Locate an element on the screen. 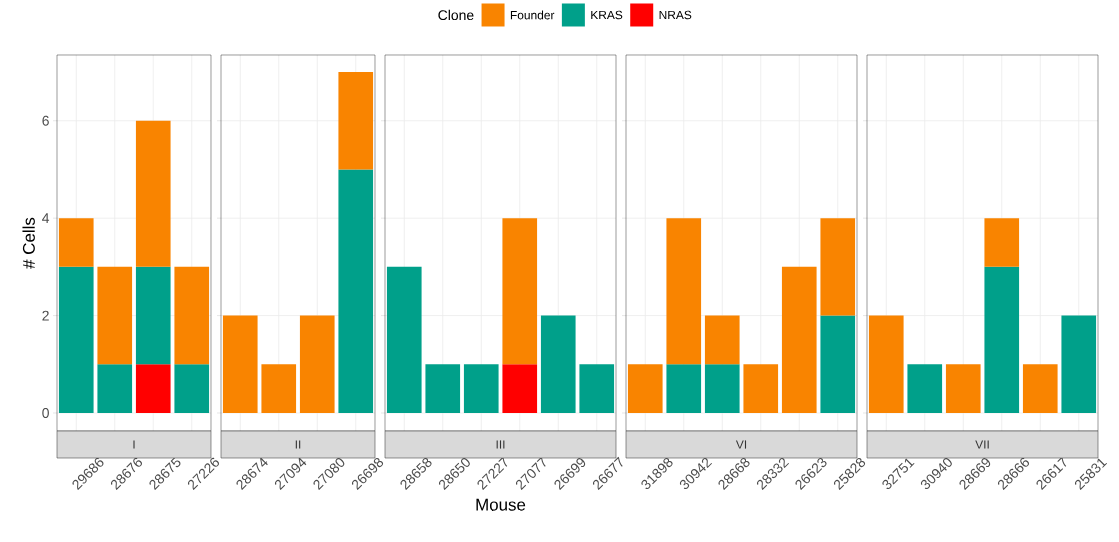 This screenshot has height=542, width=1119. y-tick-label: 2 is located at coordinates (45, 315).